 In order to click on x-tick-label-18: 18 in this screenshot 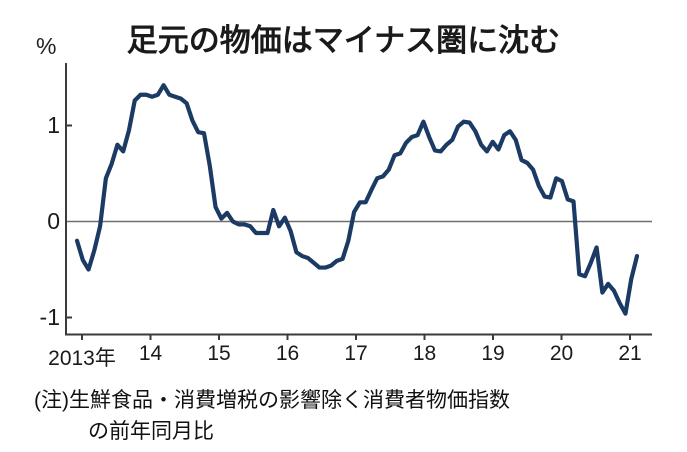, I will do `click(424, 353)`.